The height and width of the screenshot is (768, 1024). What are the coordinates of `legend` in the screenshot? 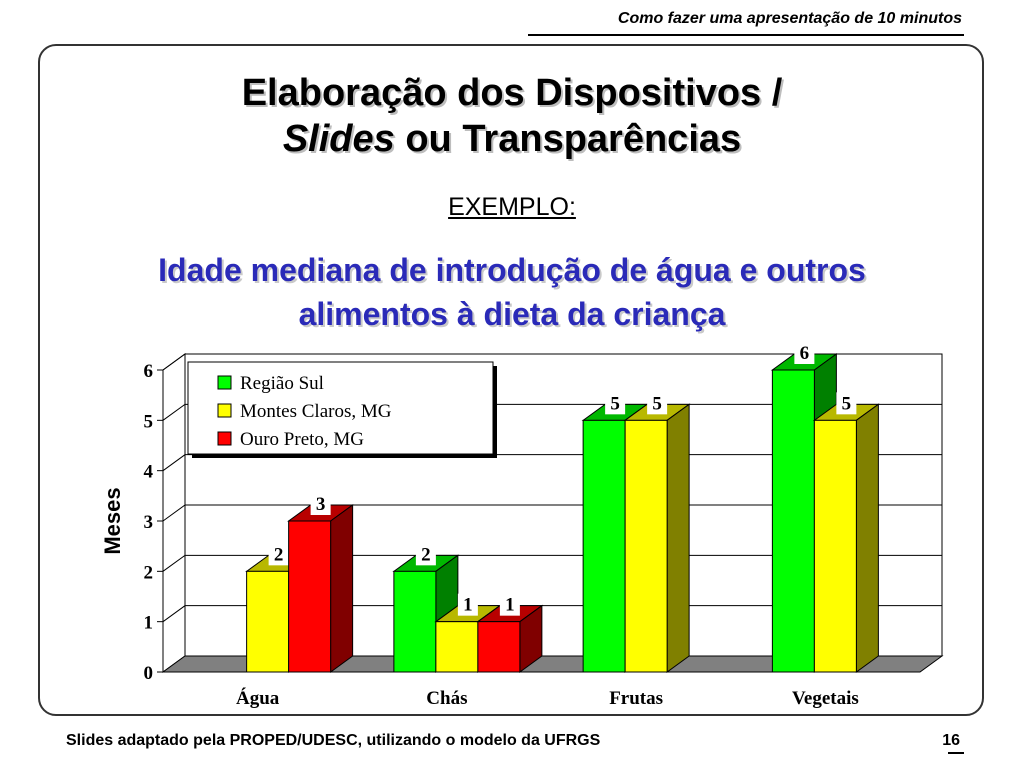 It's located at (340, 408).